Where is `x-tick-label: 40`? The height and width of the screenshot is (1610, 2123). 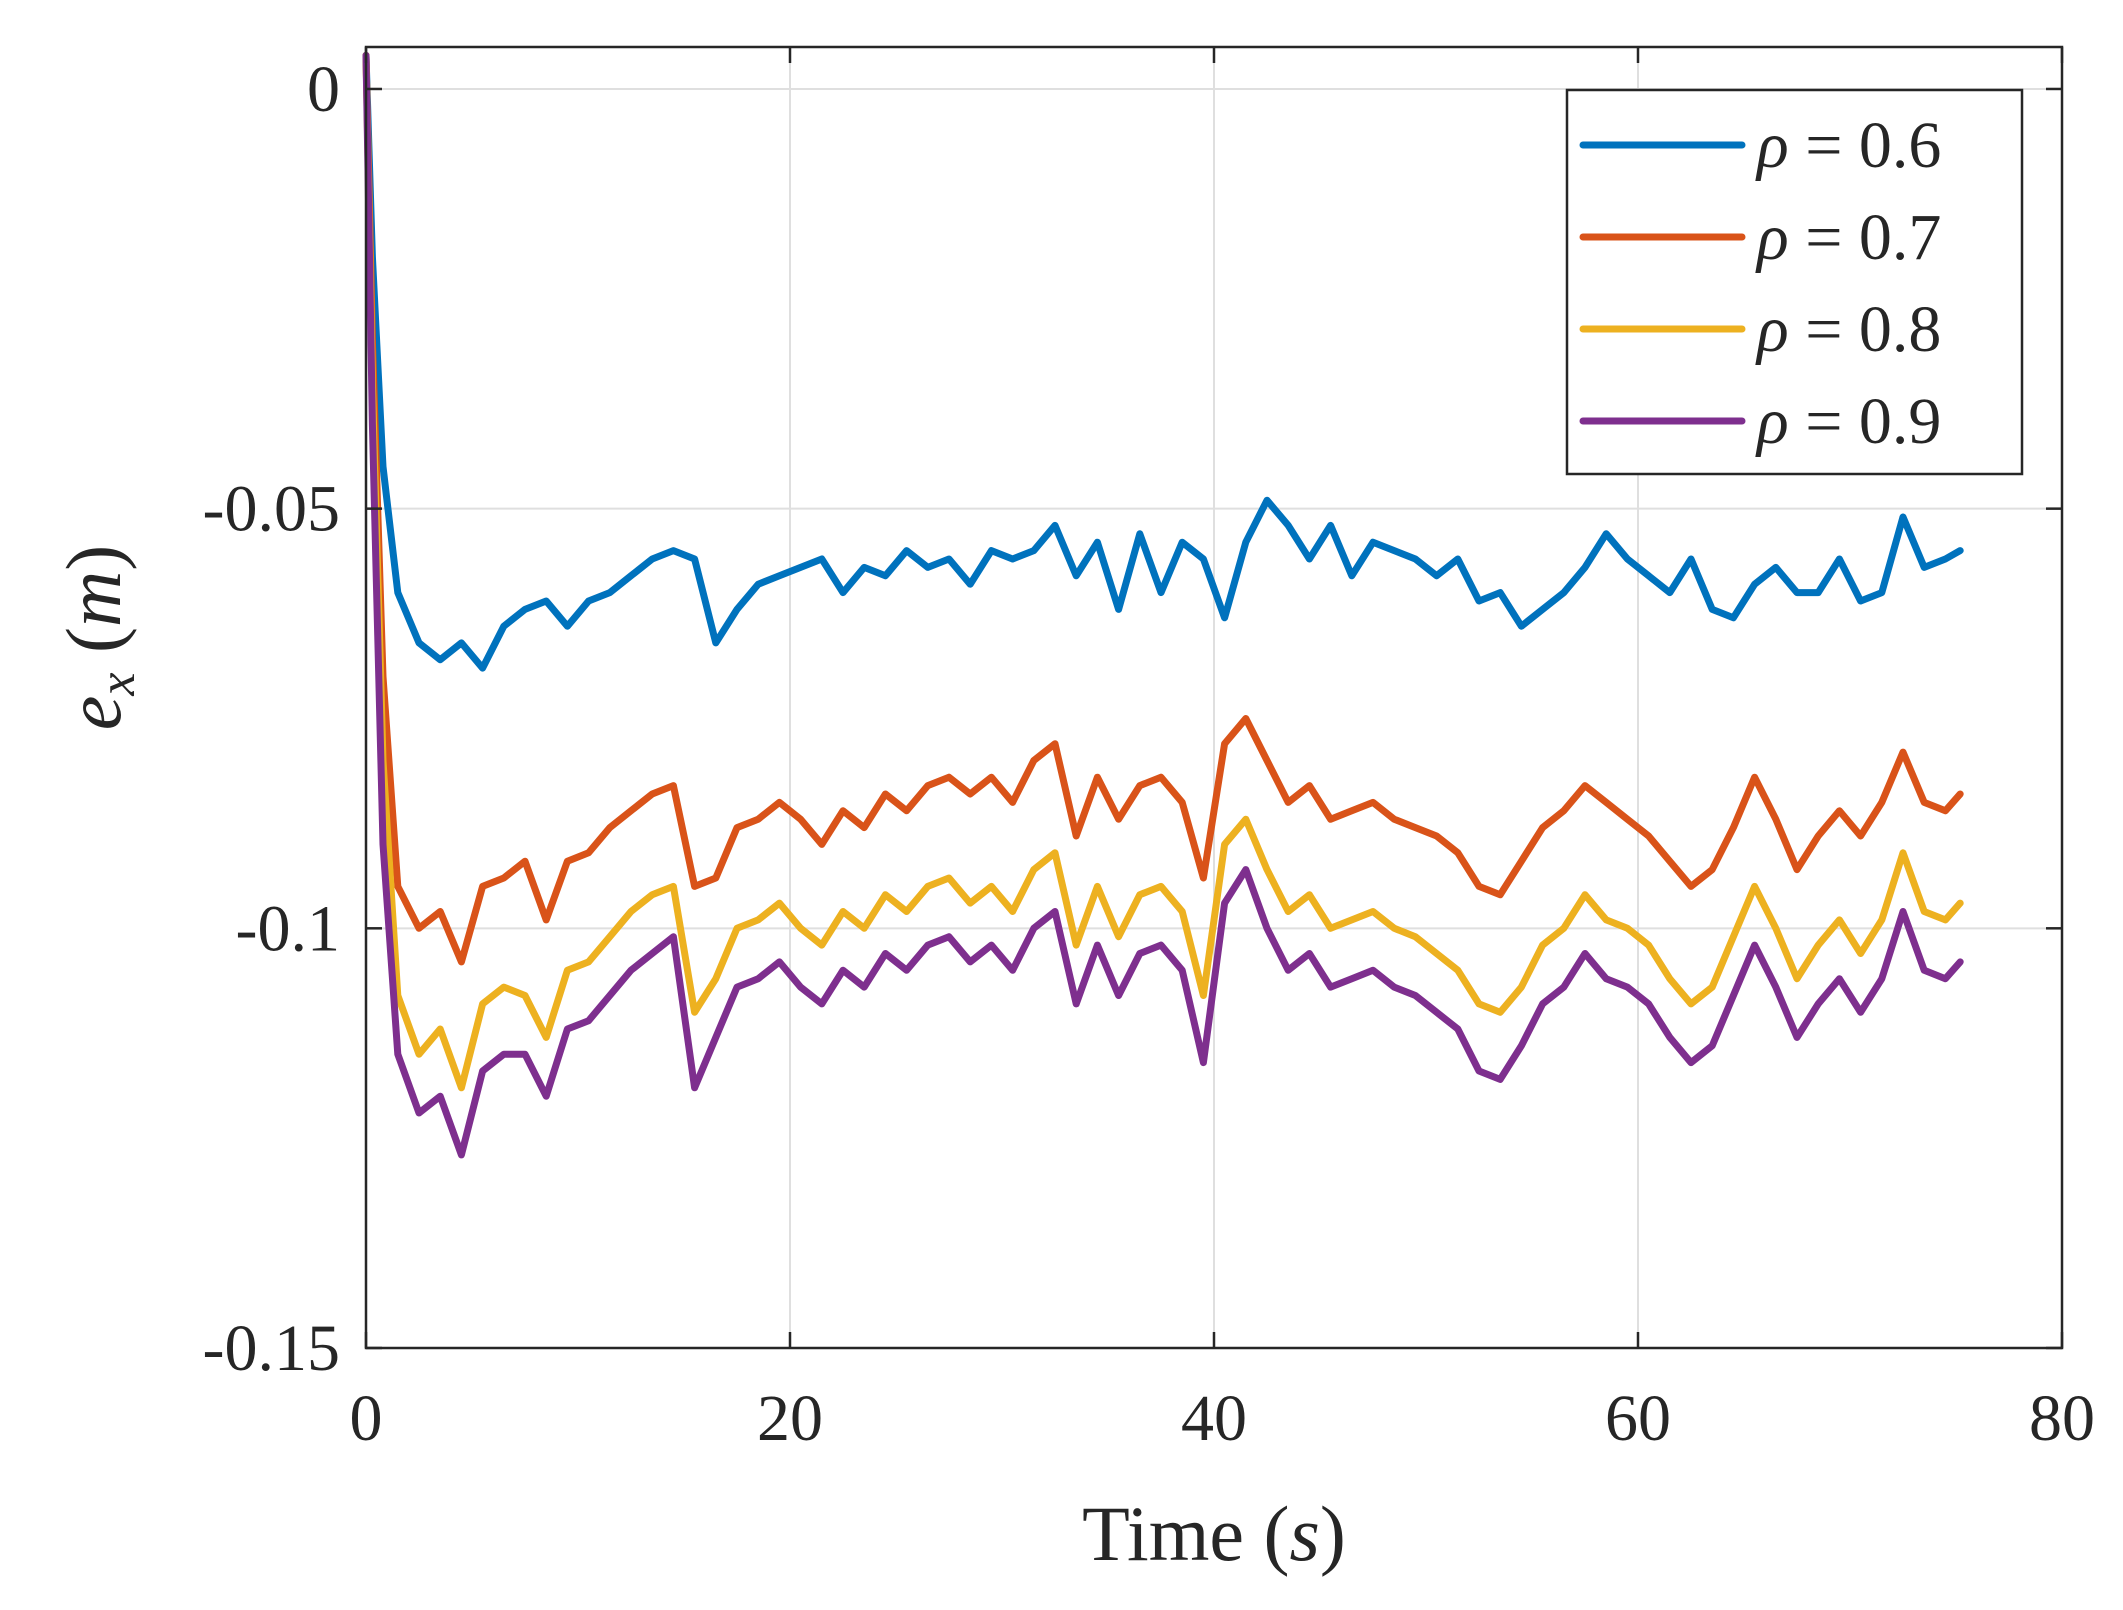 x-tick-label: 40 is located at coordinates (1214, 1418).